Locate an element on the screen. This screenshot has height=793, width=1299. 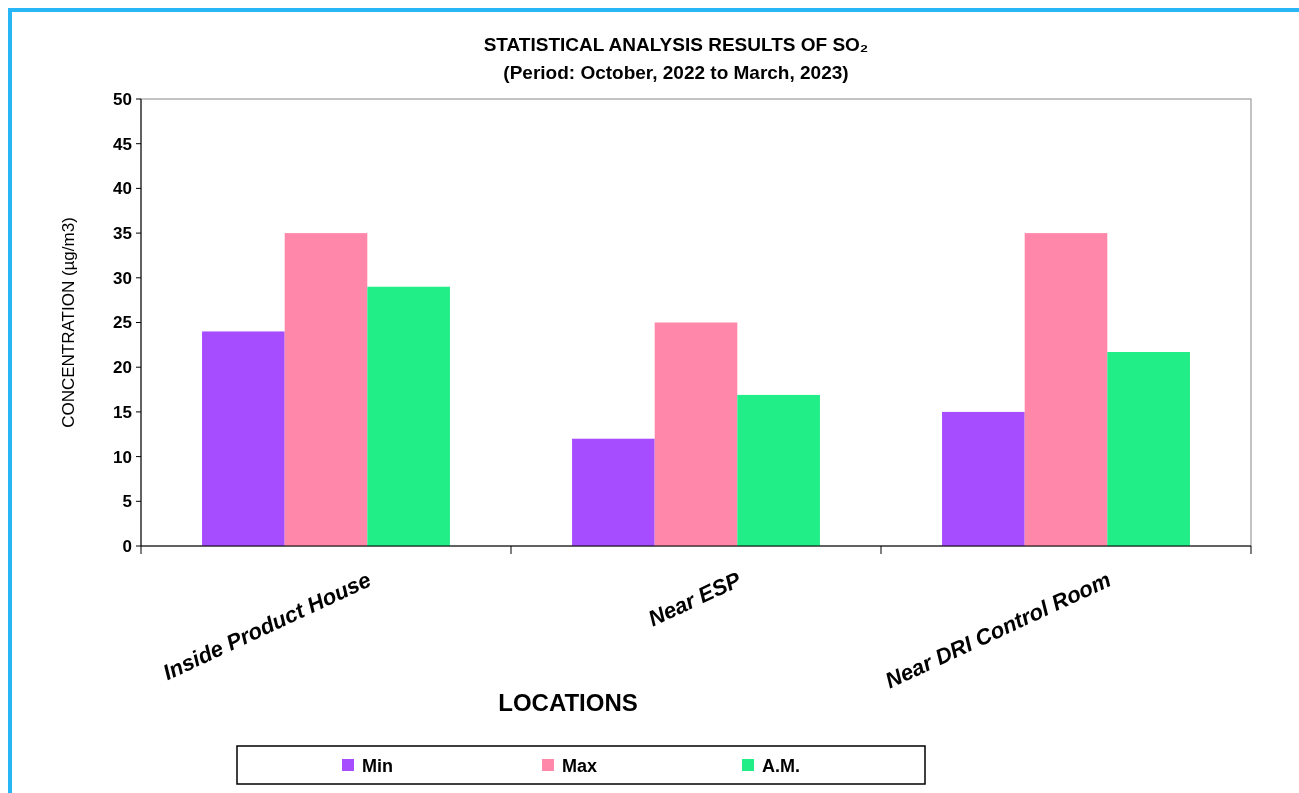
y-tick-label: 20 is located at coordinates (122, 368).